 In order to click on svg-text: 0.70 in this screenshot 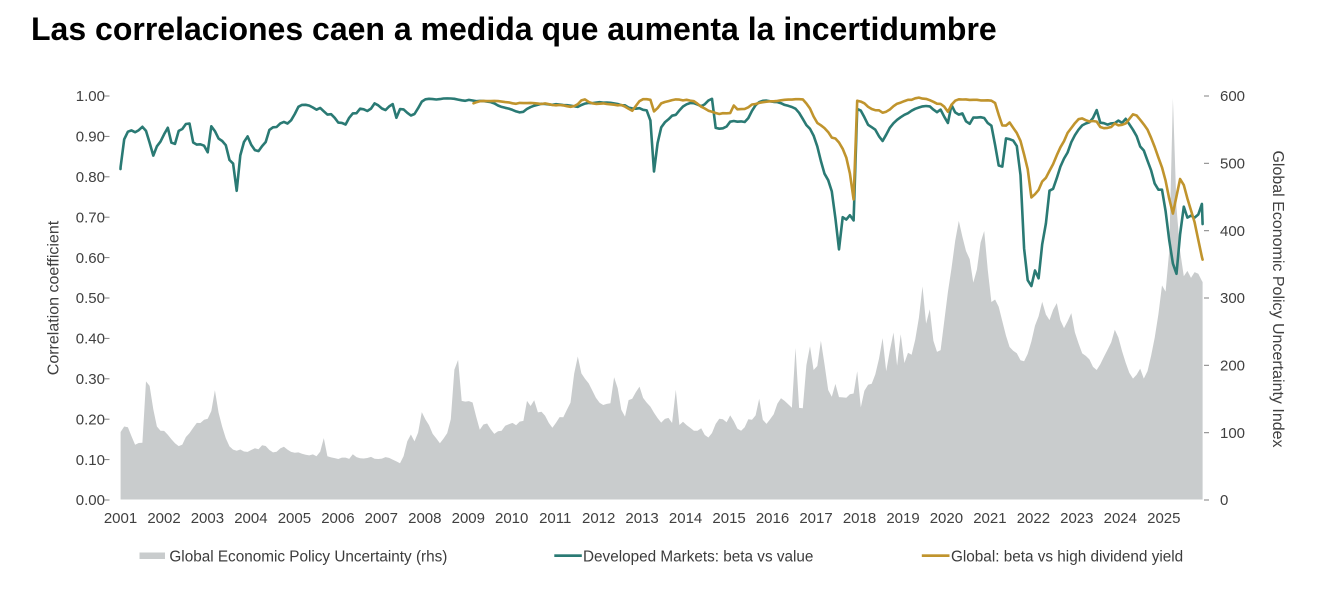, I will do `click(90, 217)`.